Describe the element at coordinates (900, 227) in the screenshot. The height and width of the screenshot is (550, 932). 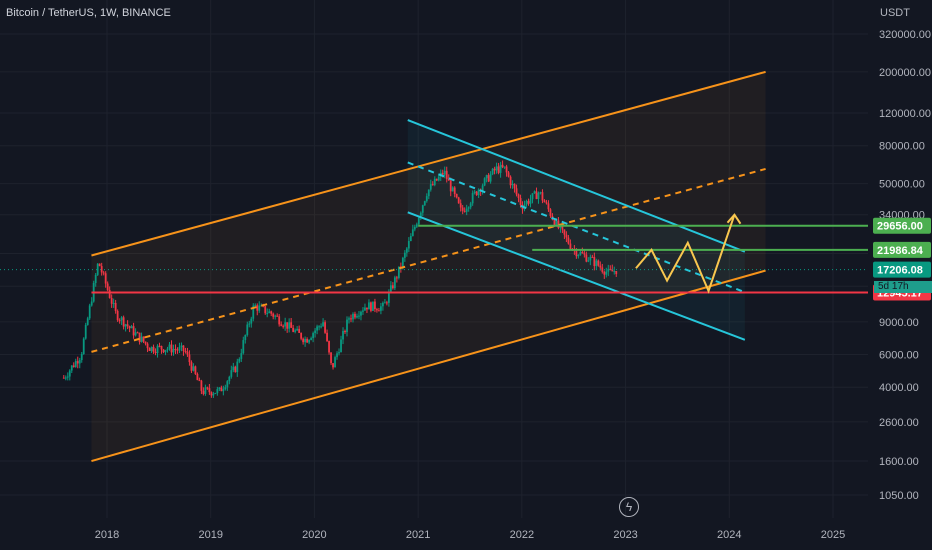
I see `price-tag-label: 29656.00` at that location.